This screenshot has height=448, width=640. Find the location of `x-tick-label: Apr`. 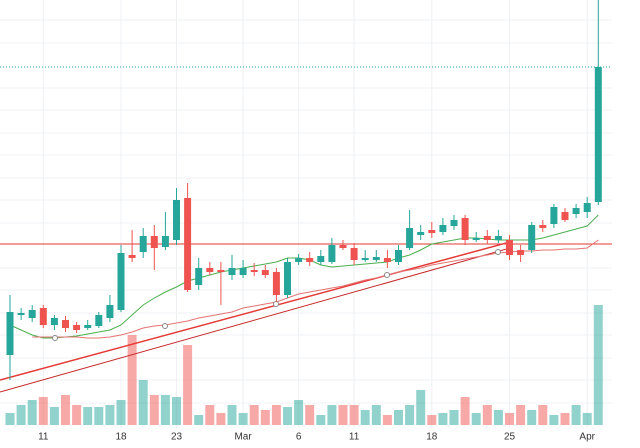

x-tick-label: Apr is located at coordinates (587, 437).